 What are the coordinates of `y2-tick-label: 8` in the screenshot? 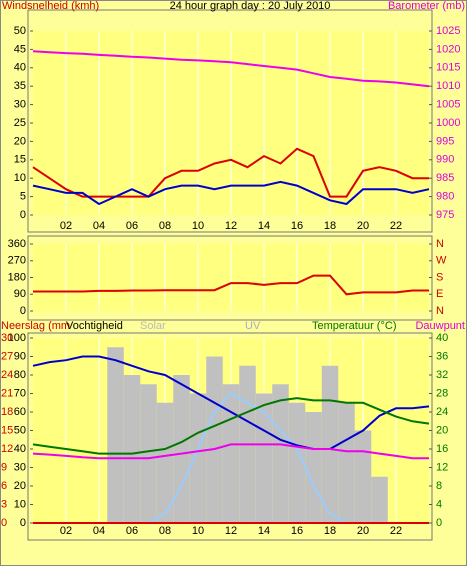 It's located at (439, 486).